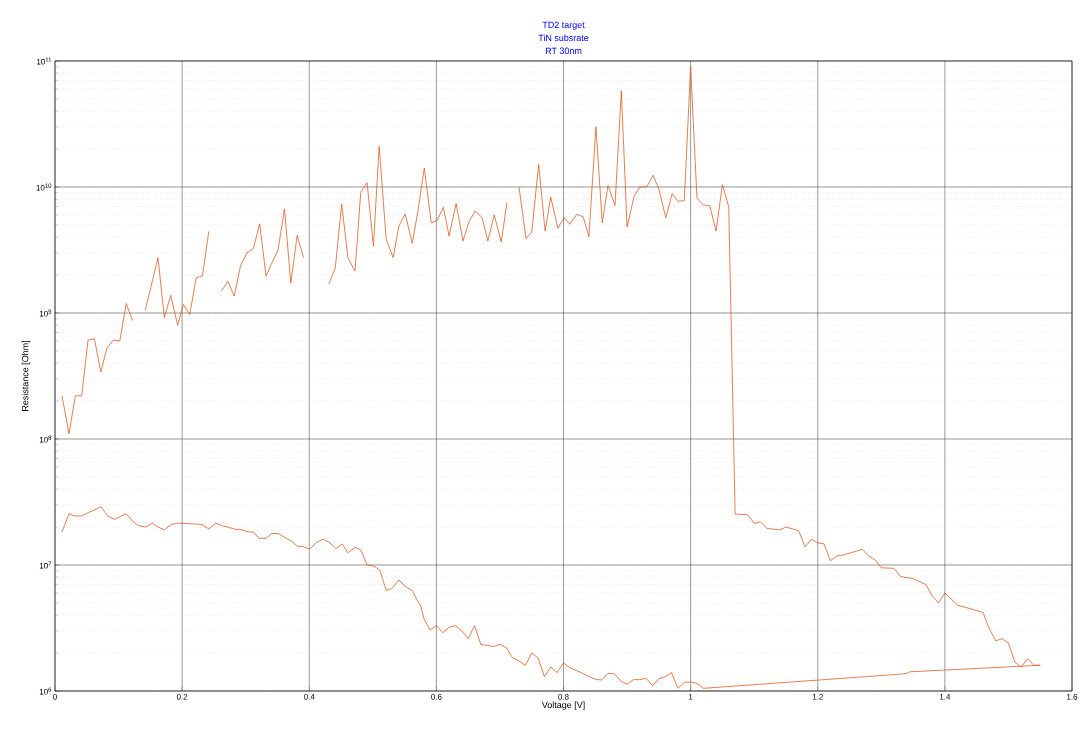  Describe the element at coordinates (26, 376) in the screenshot. I see `y-axis-title: Resistance [Ohm]` at that location.